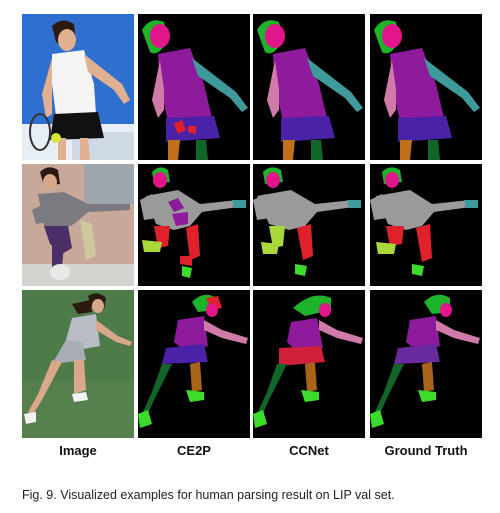 This screenshot has height=513, width=500. I want to click on column-label-ground-truth: Ground Truth, so click(426, 450).